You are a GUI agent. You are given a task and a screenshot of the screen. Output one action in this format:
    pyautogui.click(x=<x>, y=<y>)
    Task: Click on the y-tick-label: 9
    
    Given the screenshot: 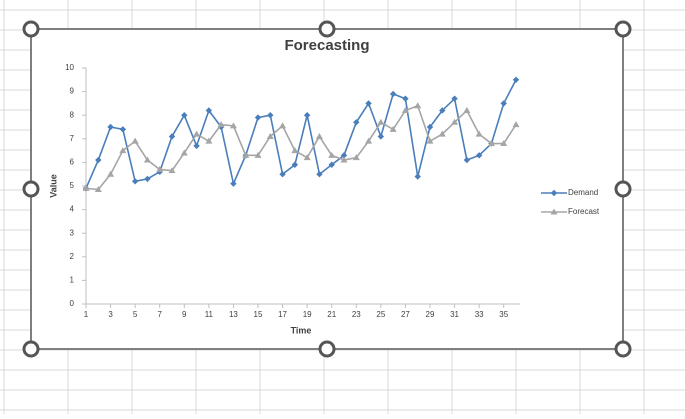 What is the action you would take?
    pyautogui.click(x=72, y=91)
    